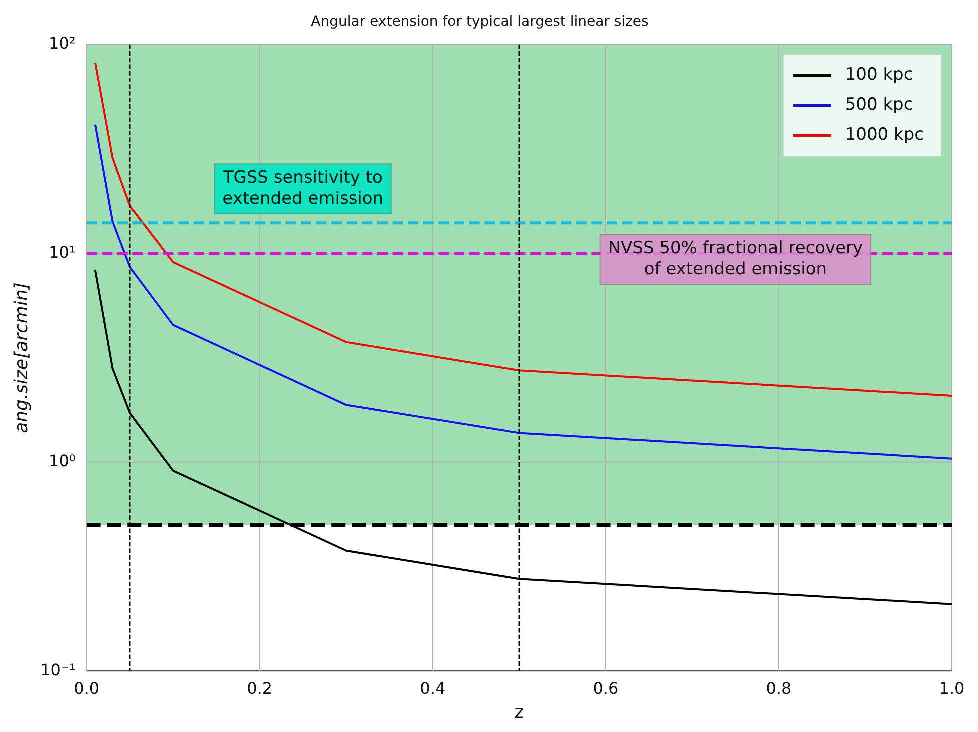  Describe the element at coordinates (62, 43) in the screenshot. I see `y-tick-label: 10²` at that location.